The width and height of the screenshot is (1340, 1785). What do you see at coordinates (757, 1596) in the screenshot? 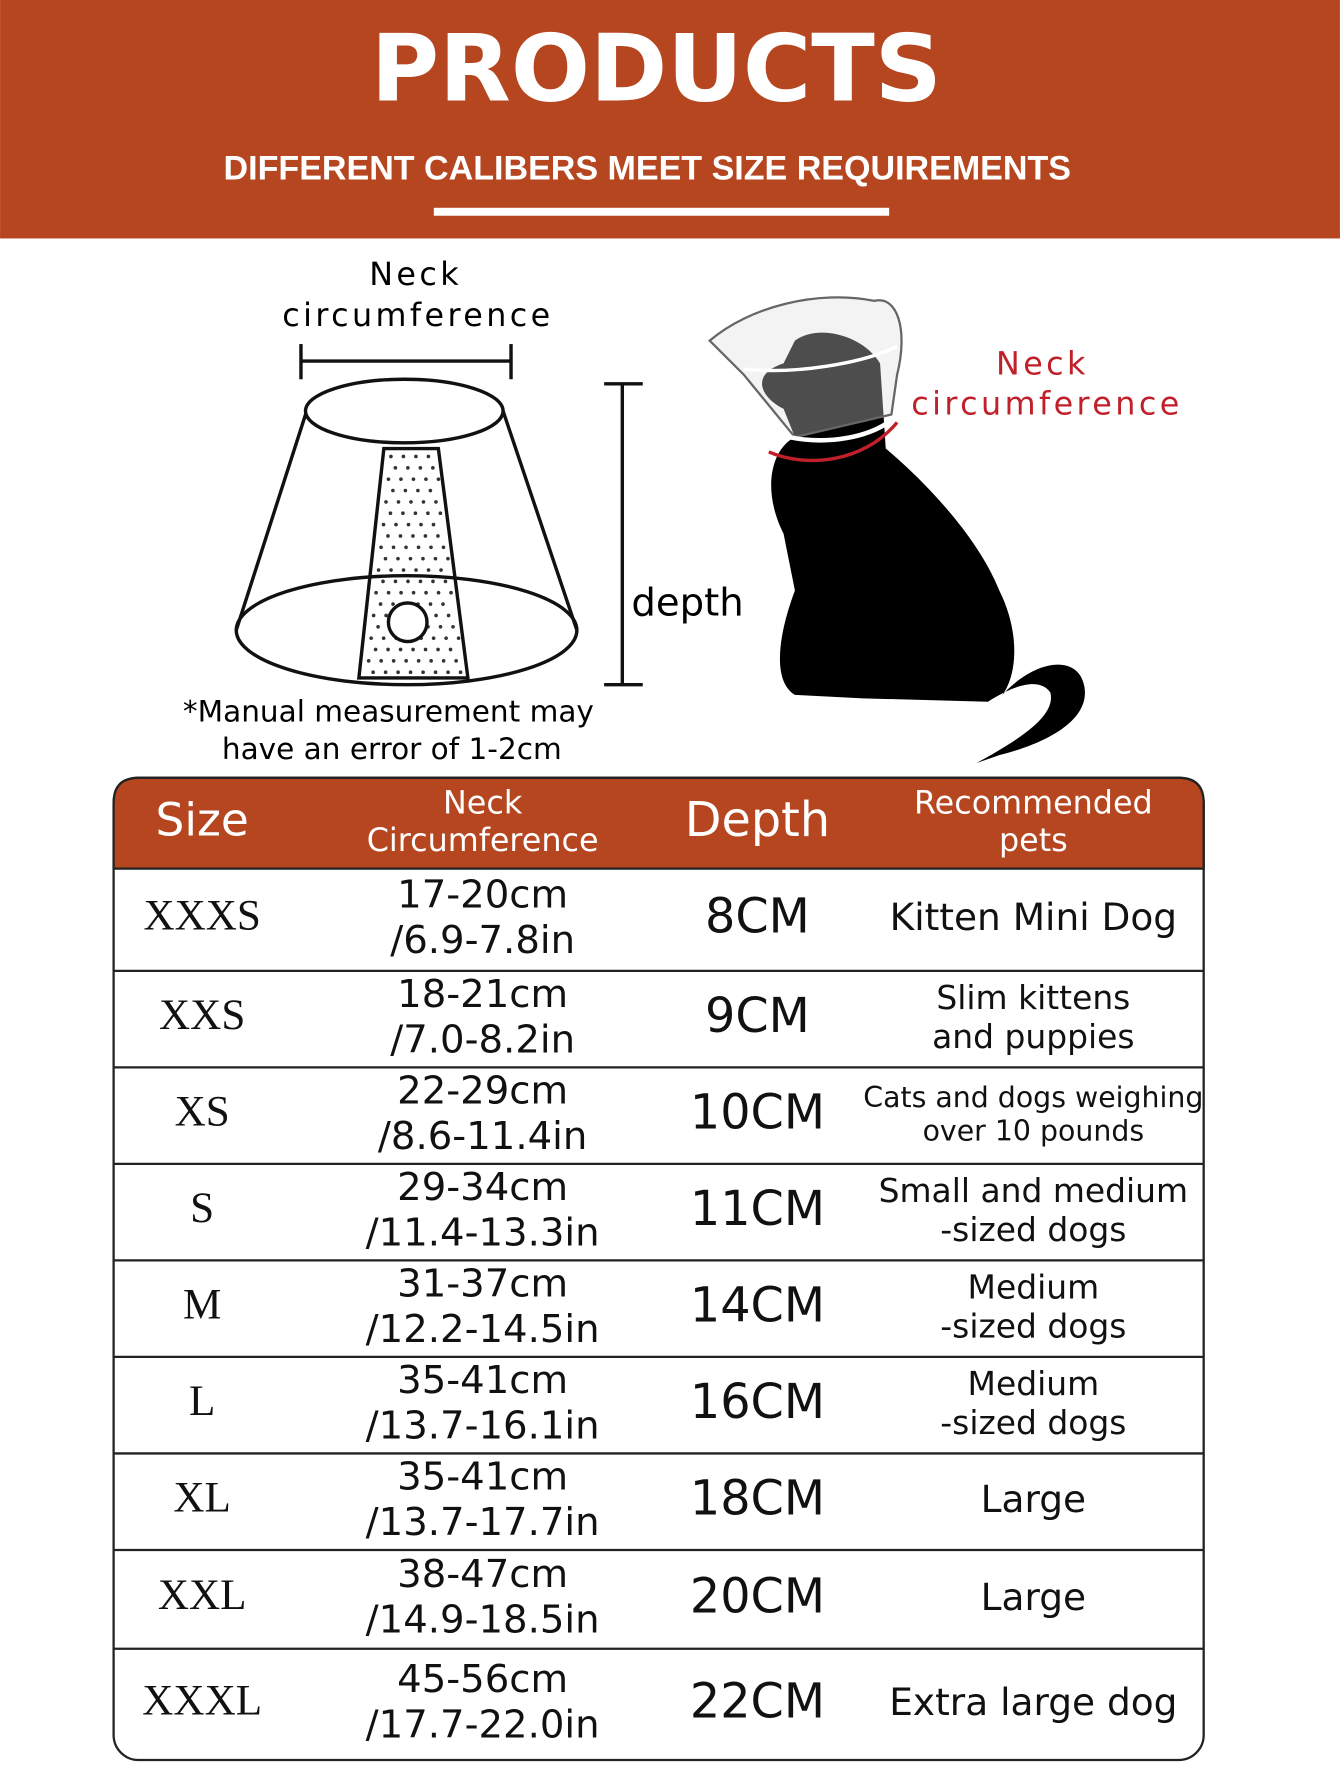
I see `table-cell: 20CM` at bounding box center [757, 1596].